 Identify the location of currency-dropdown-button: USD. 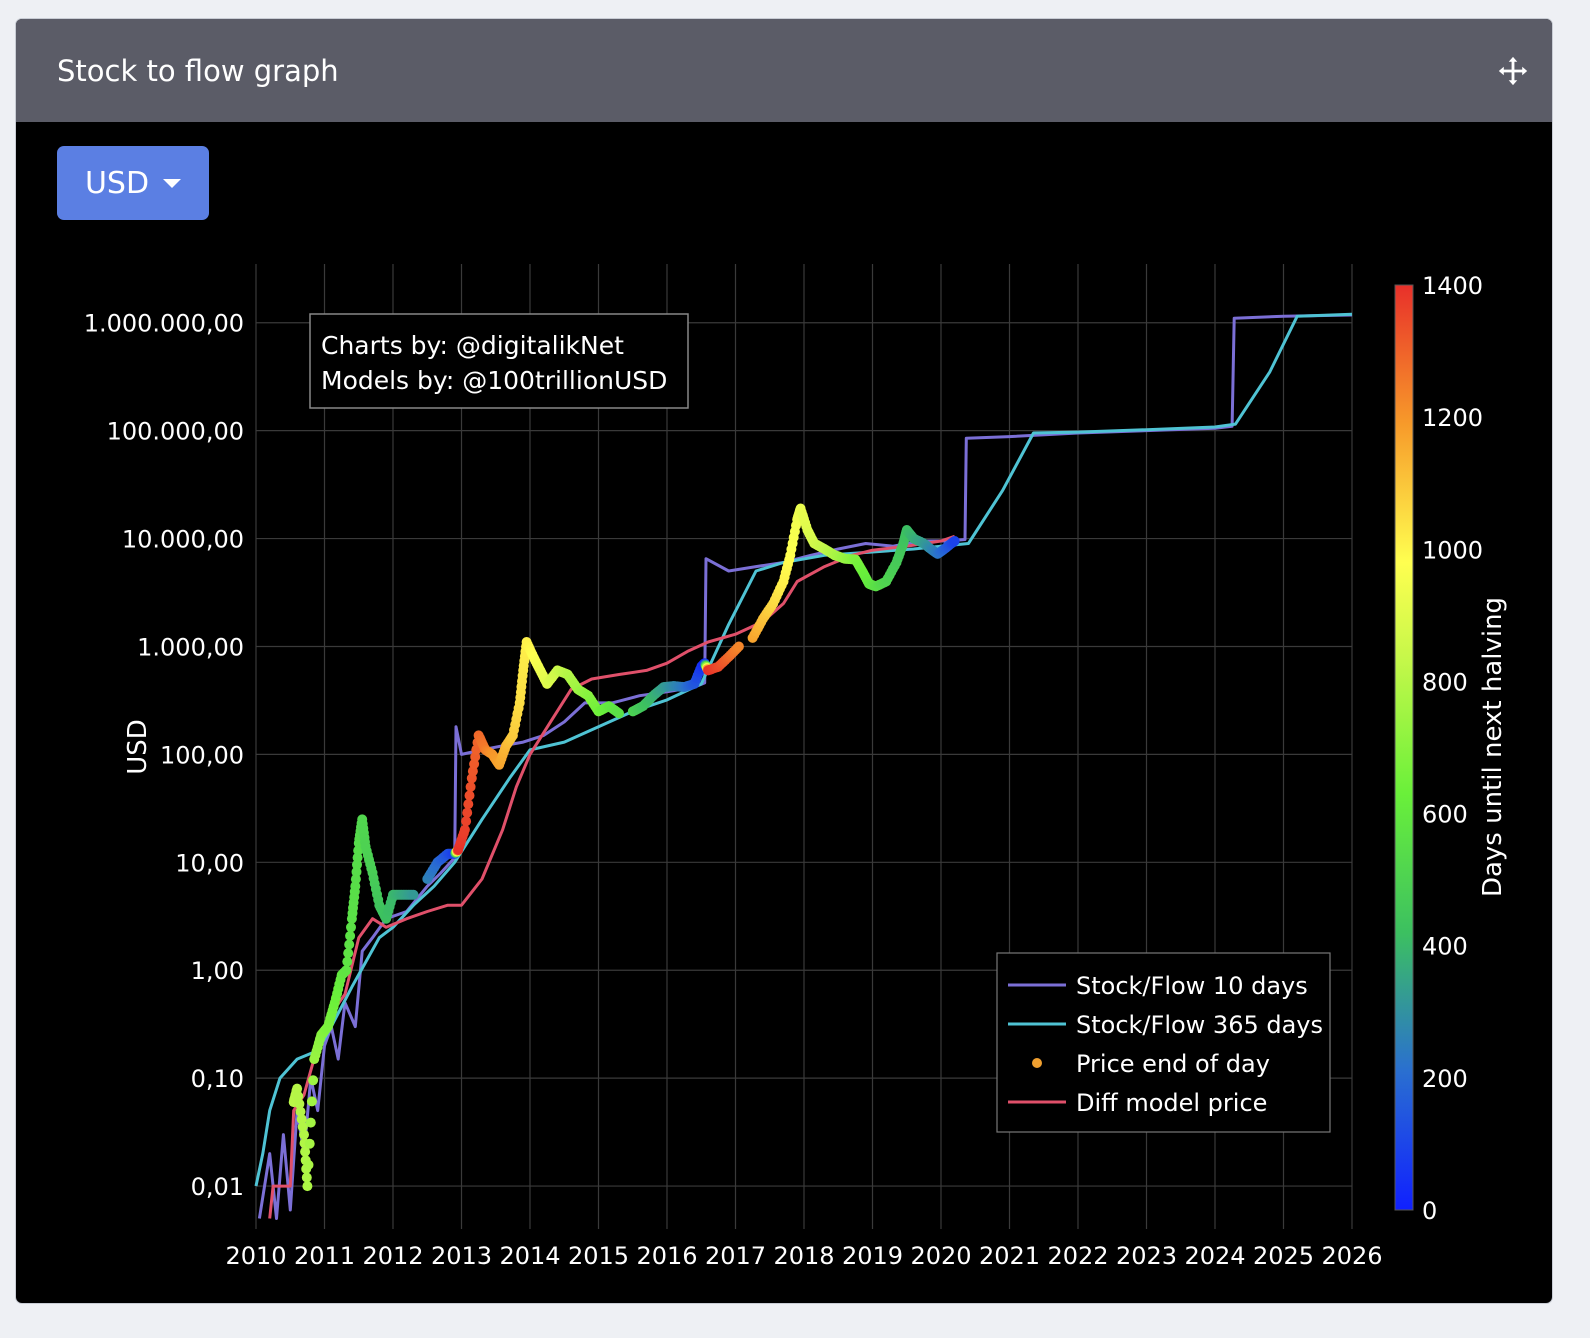
(133, 183).